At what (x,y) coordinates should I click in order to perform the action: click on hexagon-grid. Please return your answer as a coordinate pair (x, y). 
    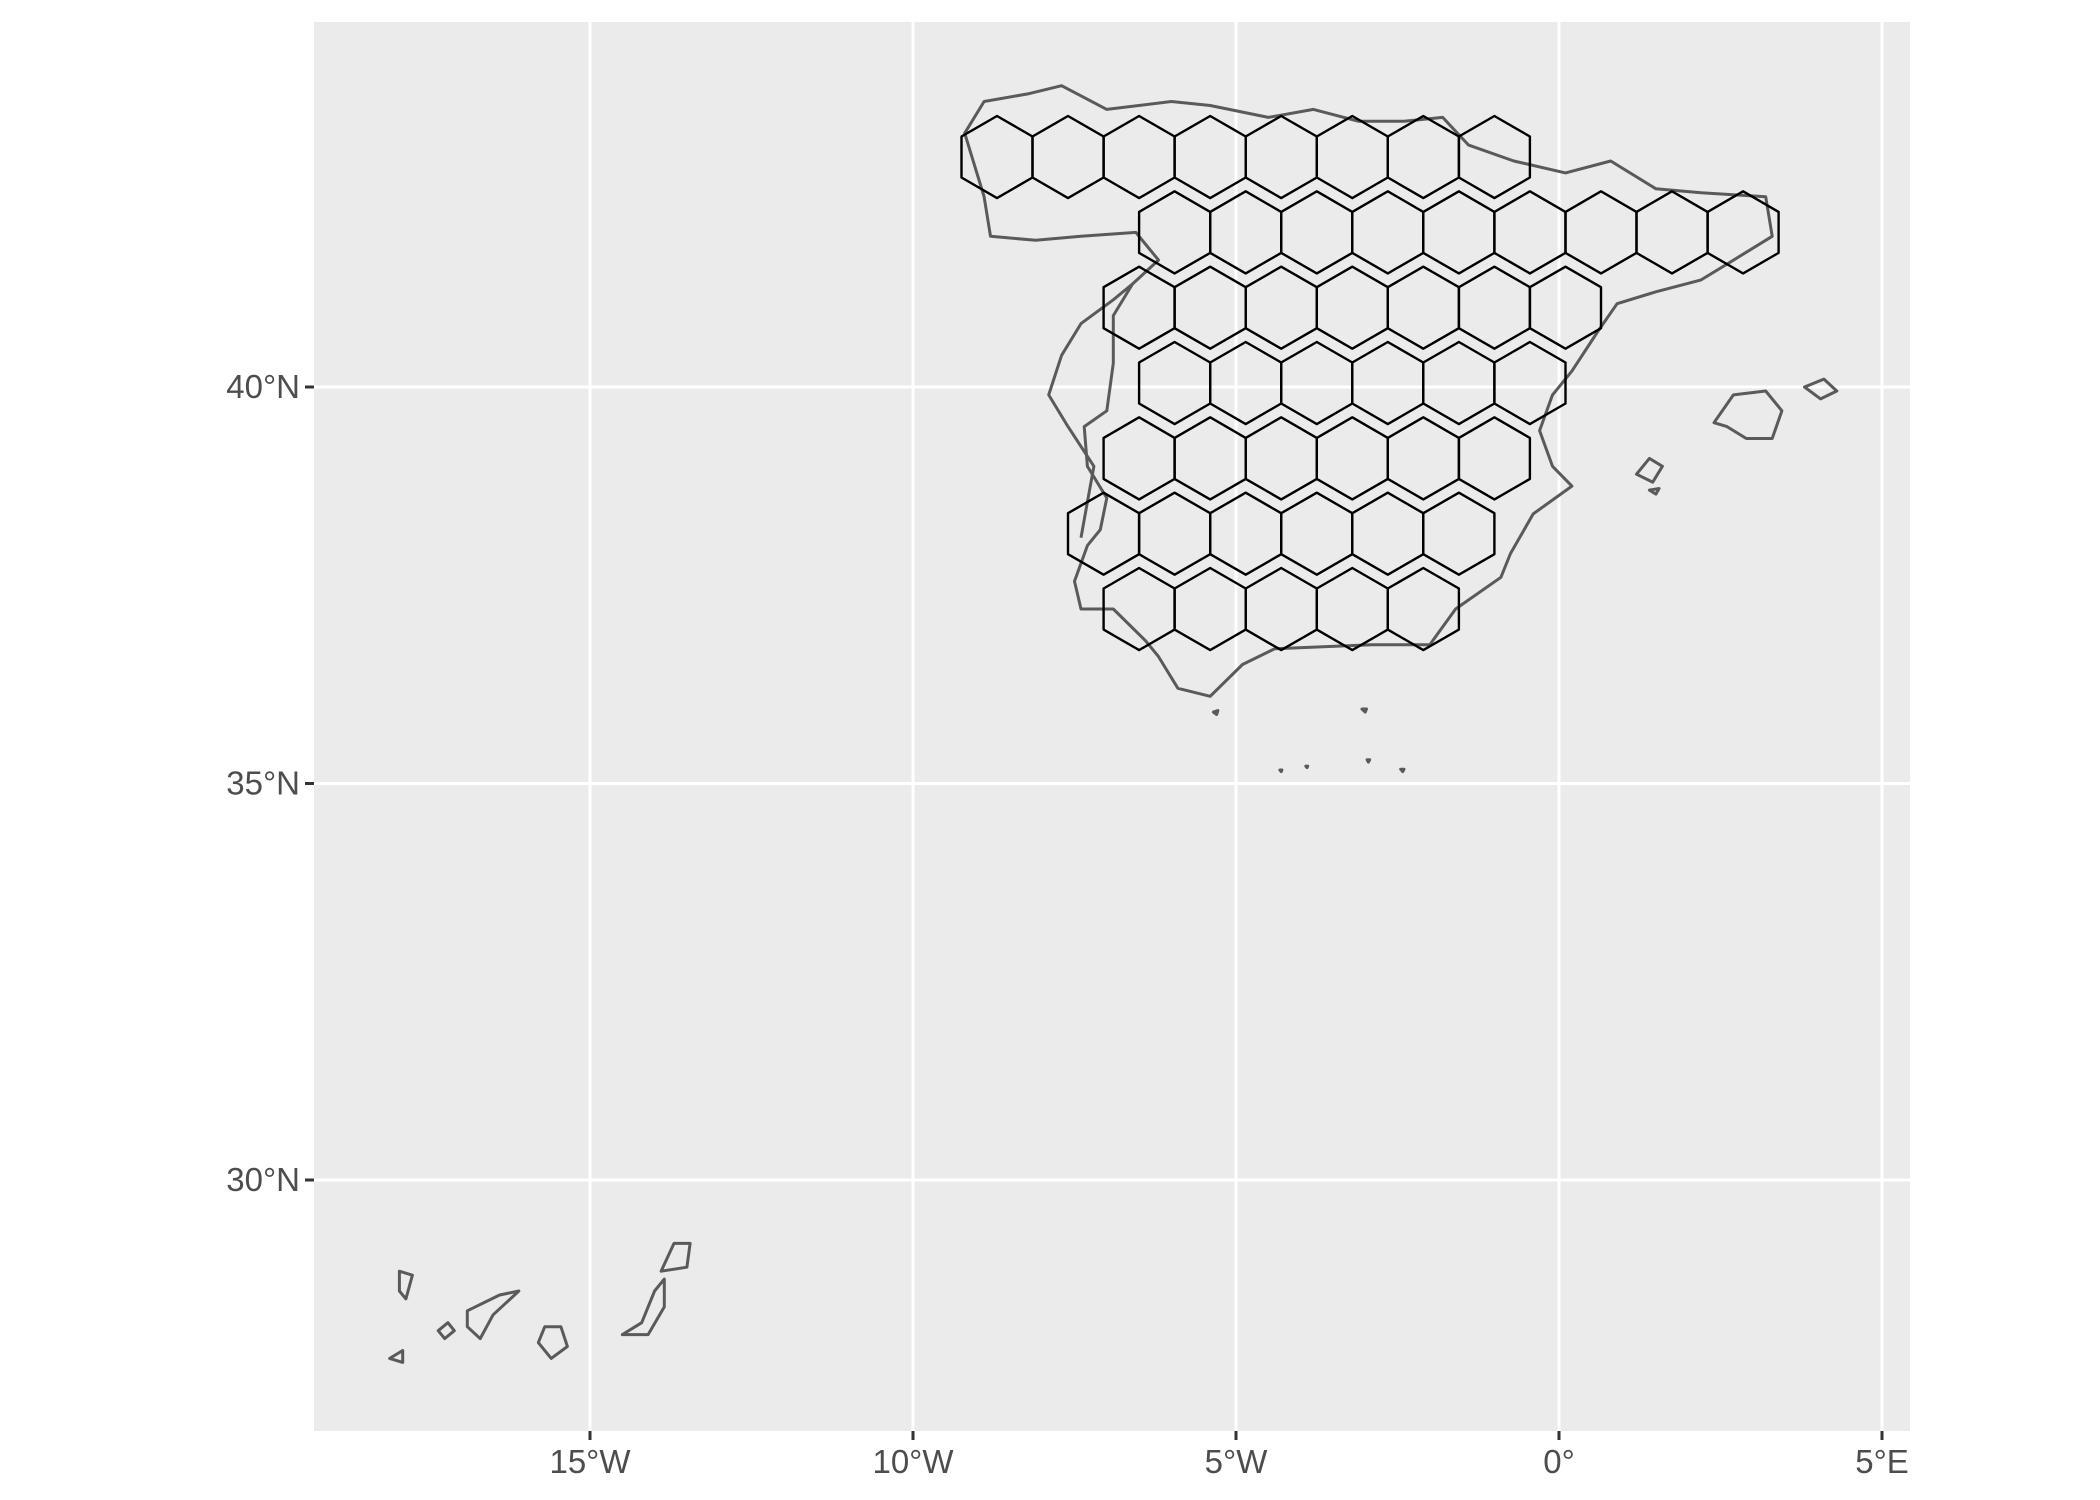
    Looking at the image, I should click on (1370, 383).